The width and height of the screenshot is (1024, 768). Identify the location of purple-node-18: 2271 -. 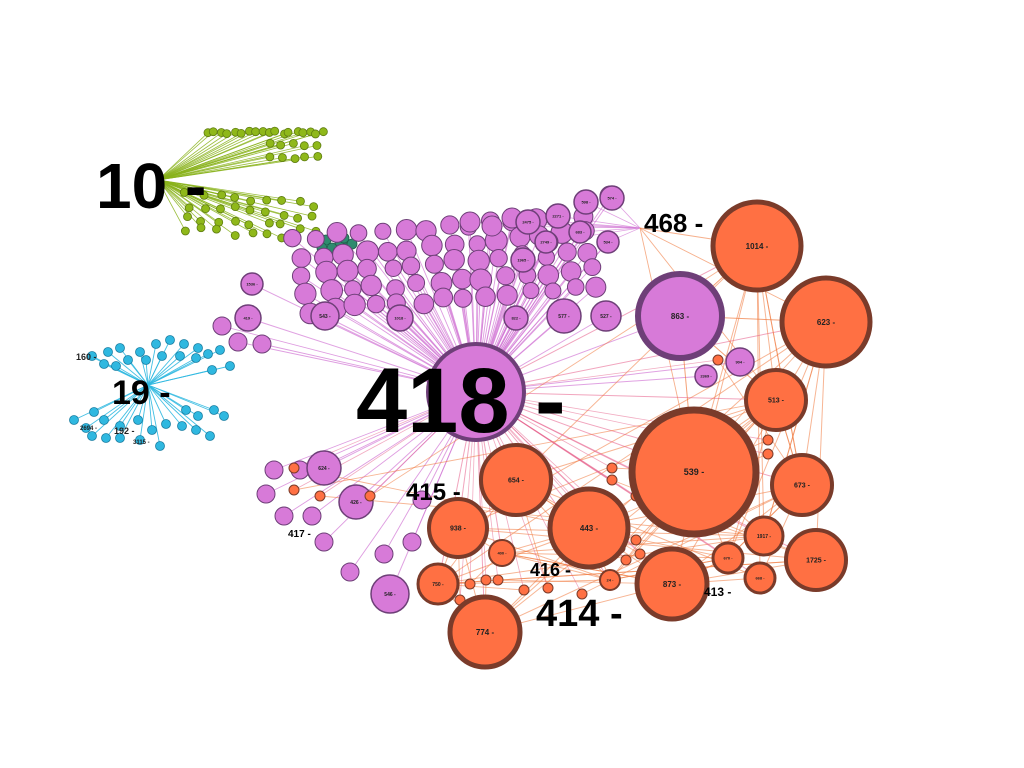
(558, 216).